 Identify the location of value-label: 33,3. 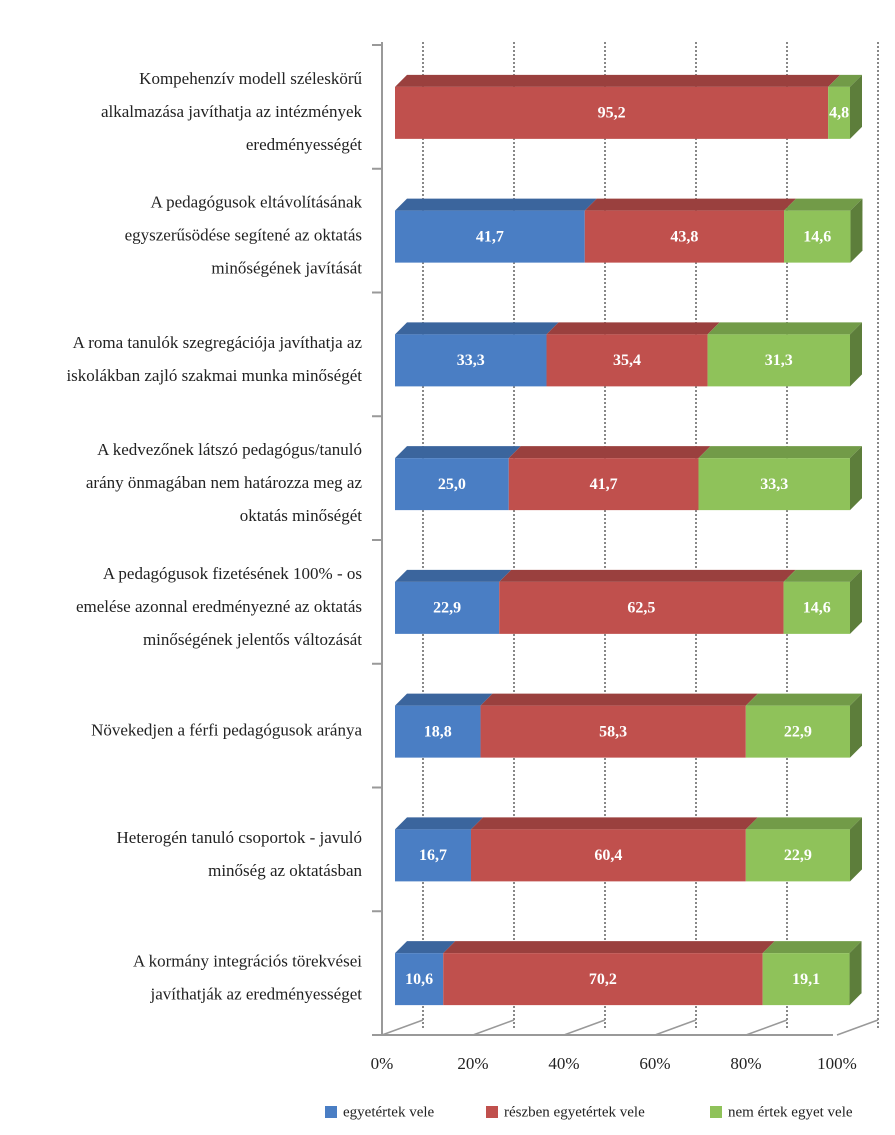
(471, 360).